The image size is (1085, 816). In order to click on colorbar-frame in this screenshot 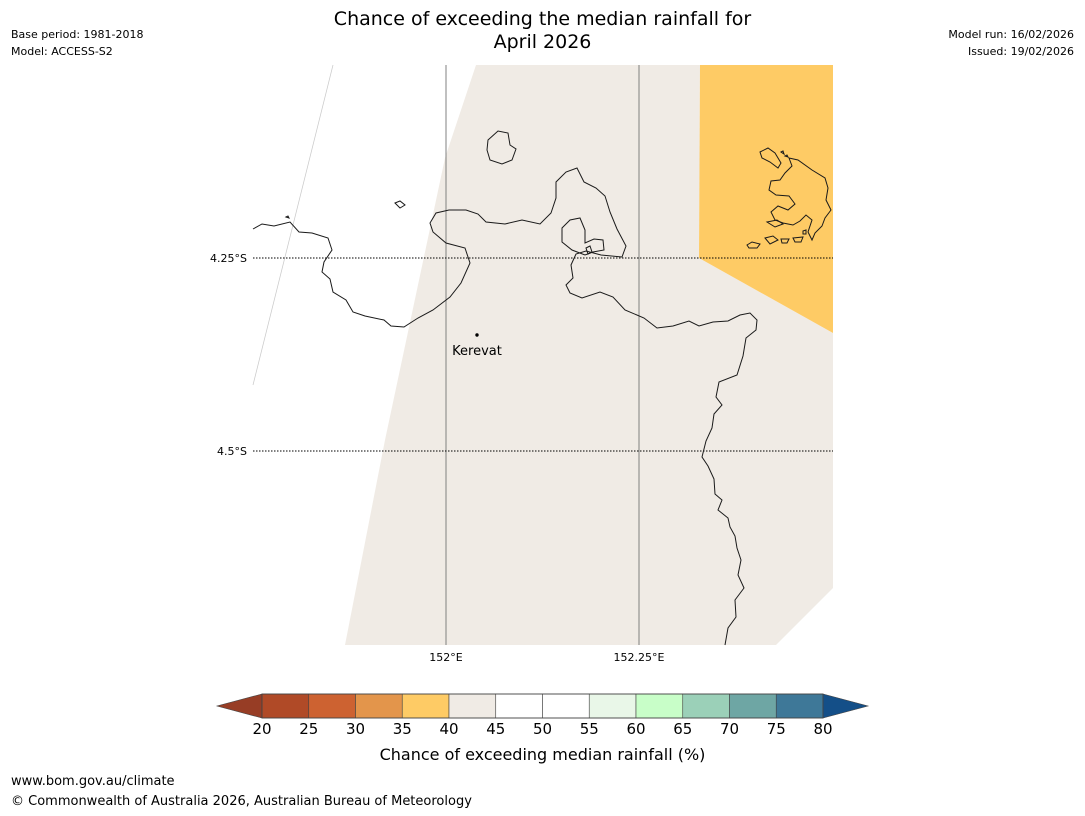, I will do `click(542, 706)`.